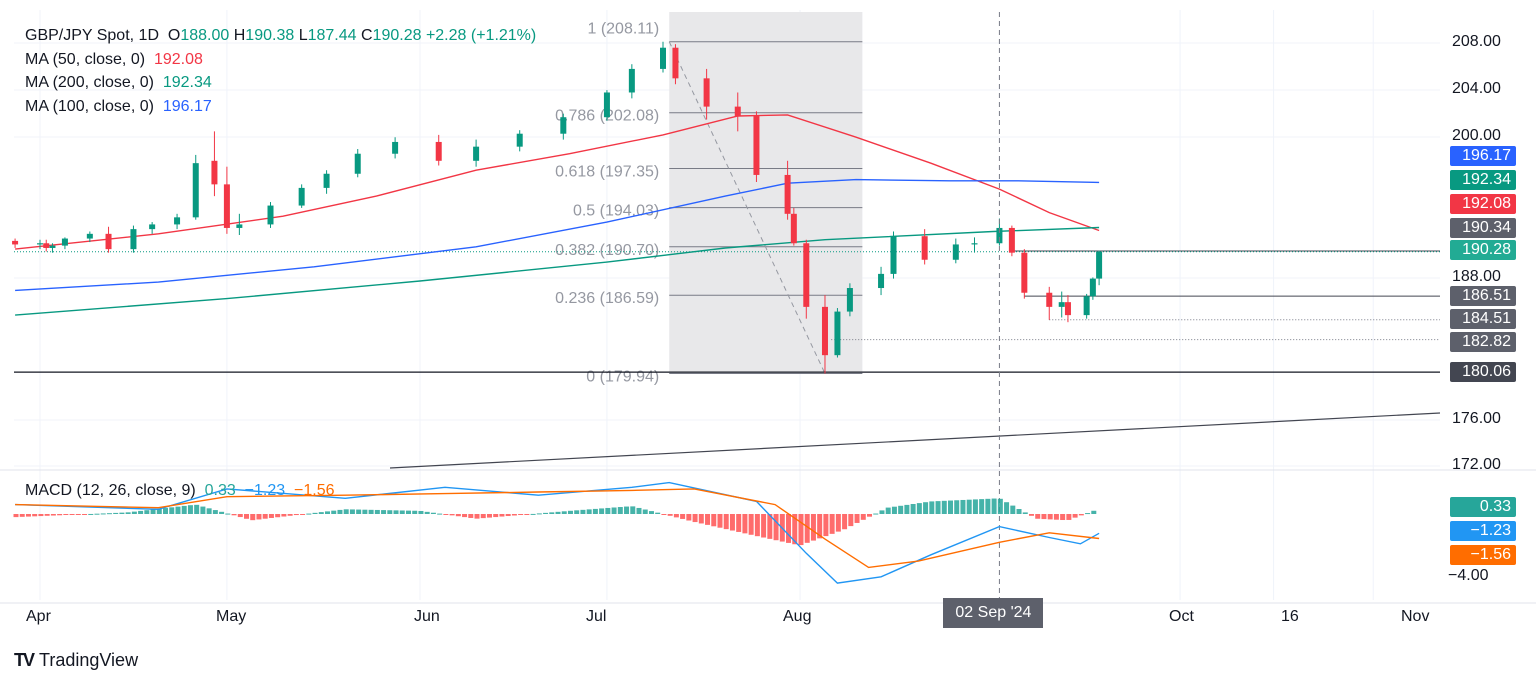 This screenshot has height=685, width=1536. Describe the element at coordinates (220, 490) in the screenshot. I see `macd-hist-value: 0.33` at that location.